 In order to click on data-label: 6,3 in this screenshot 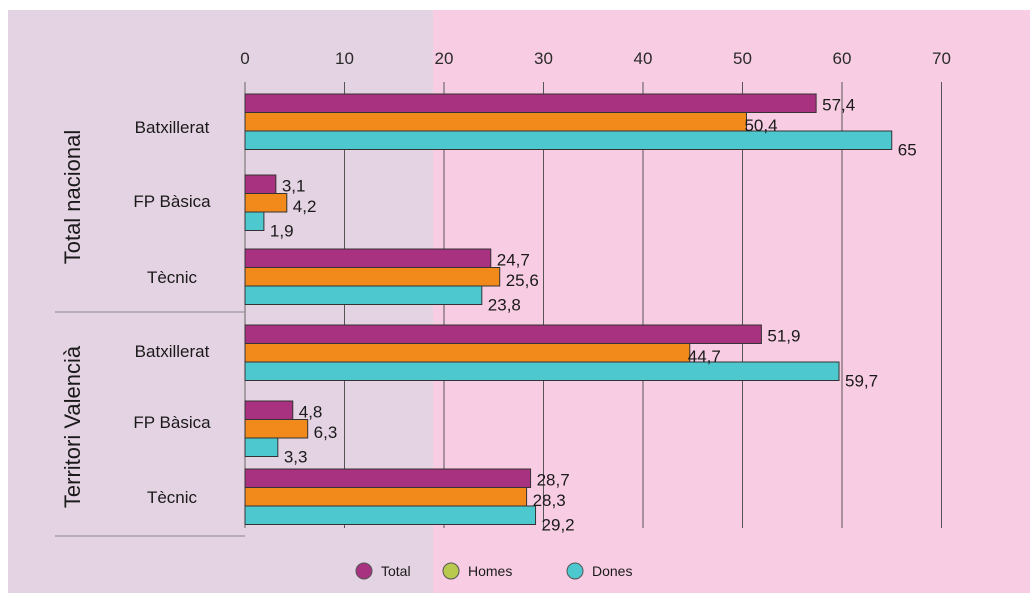, I will do `click(326, 432)`.